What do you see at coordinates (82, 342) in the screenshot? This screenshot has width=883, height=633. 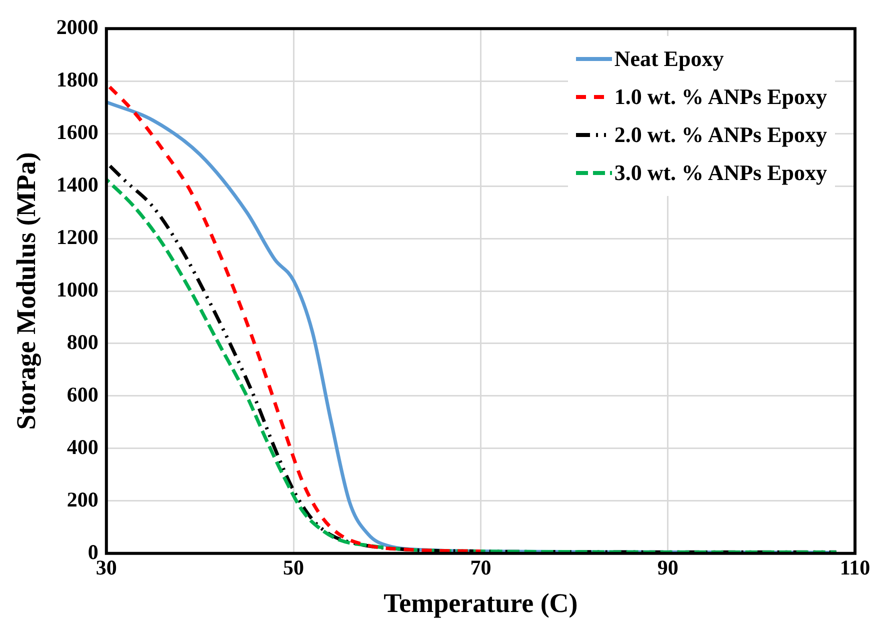 I see `y-tick-label: 800` at bounding box center [82, 342].